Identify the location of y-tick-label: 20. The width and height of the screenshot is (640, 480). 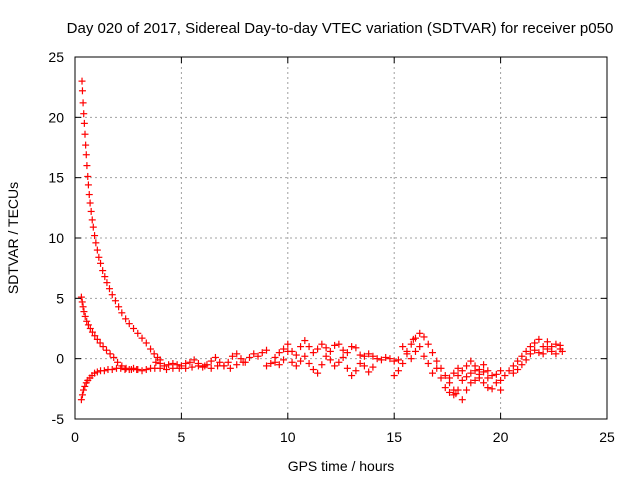
(56, 117).